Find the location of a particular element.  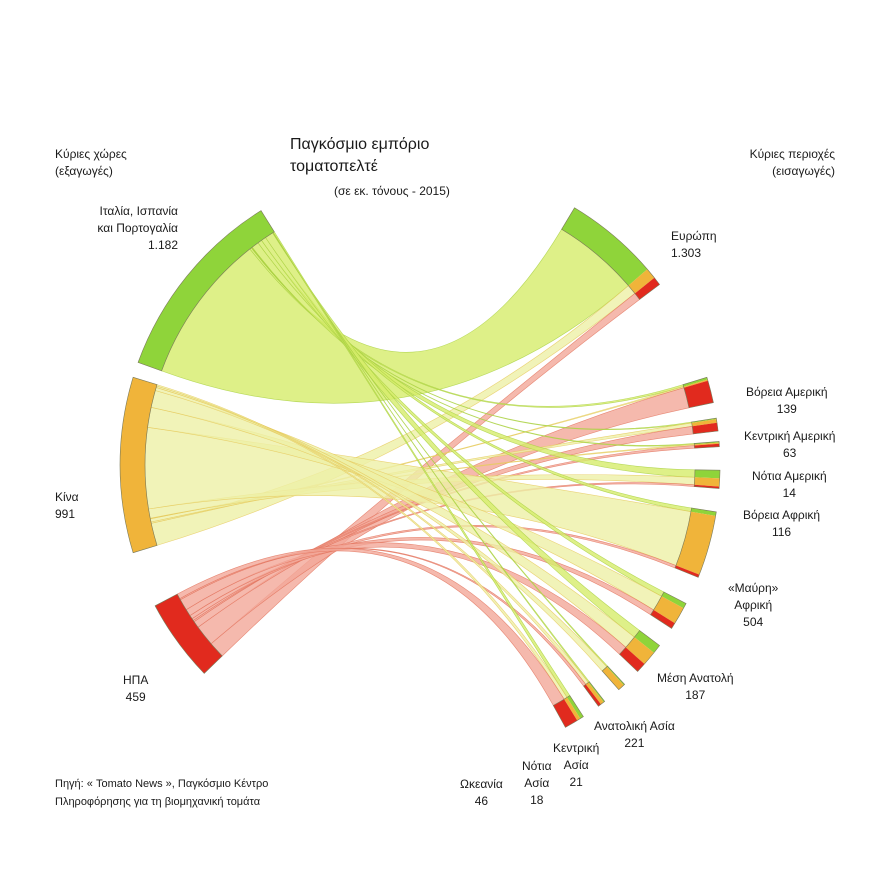

importer-value: 63 is located at coordinates (790, 453).